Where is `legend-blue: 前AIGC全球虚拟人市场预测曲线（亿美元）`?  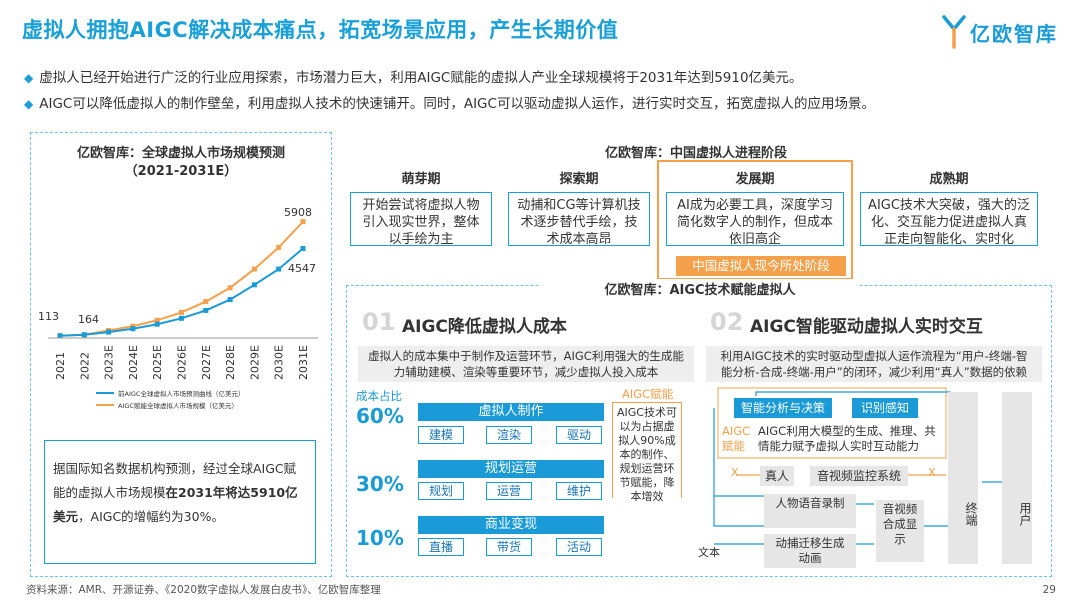
legend-blue: 前AIGC全球虚拟人市场预测曲线（亿美元） is located at coordinates (181, 393).